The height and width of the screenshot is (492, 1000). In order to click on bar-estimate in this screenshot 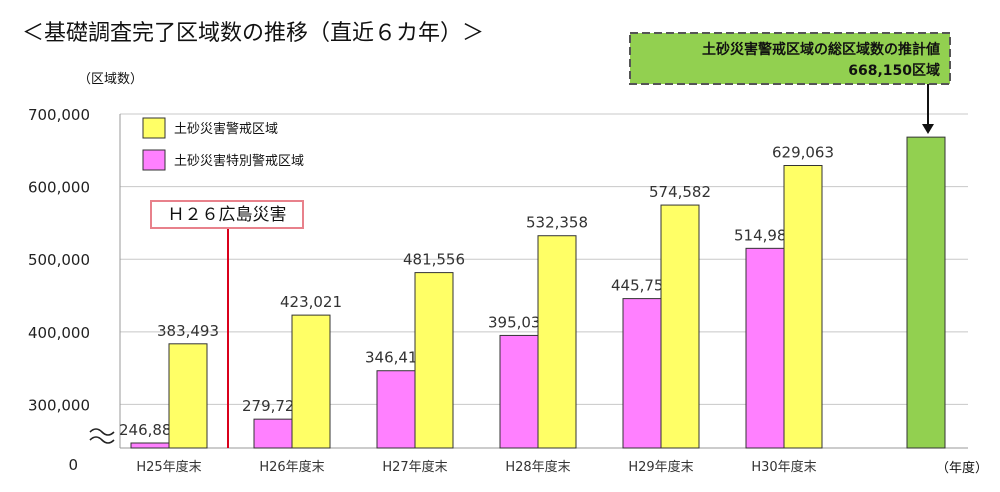, I will do `click(926, 292)`.